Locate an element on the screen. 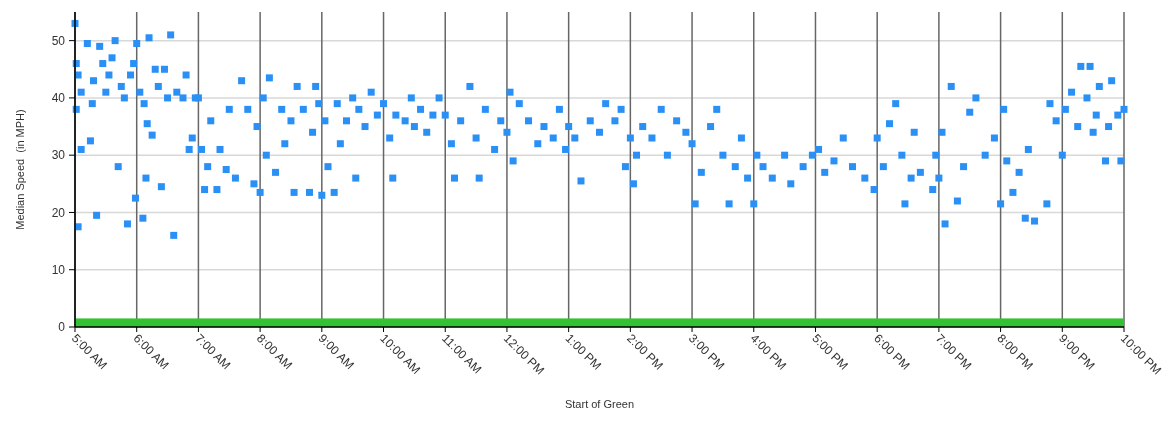 Image resolution: width=1172 pixels, height=424 pixels. y-tick-label: 40 is located at coordinates (58, 98).